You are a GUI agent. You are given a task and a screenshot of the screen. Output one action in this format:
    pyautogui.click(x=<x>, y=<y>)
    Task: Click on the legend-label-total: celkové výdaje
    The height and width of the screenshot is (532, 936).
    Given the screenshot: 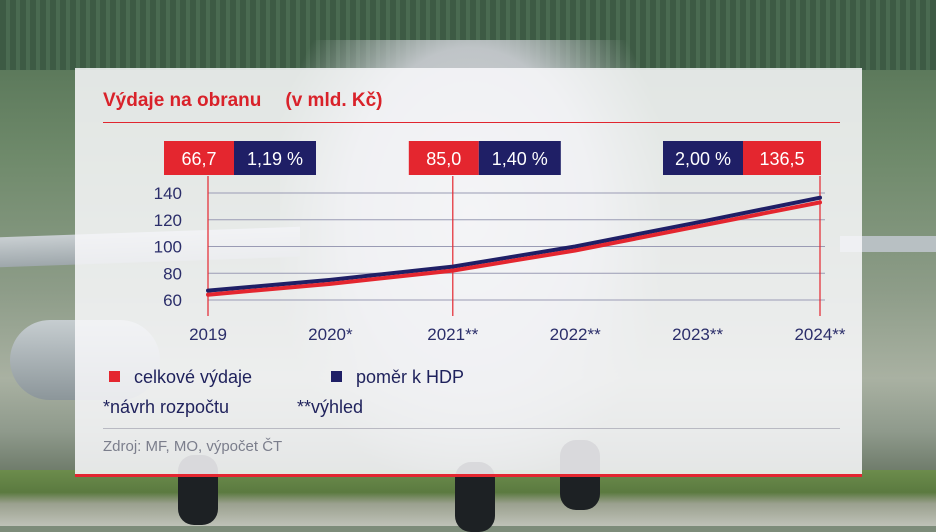 What is the action you would take?
    pyautogui.click(x=193, y=377)
    